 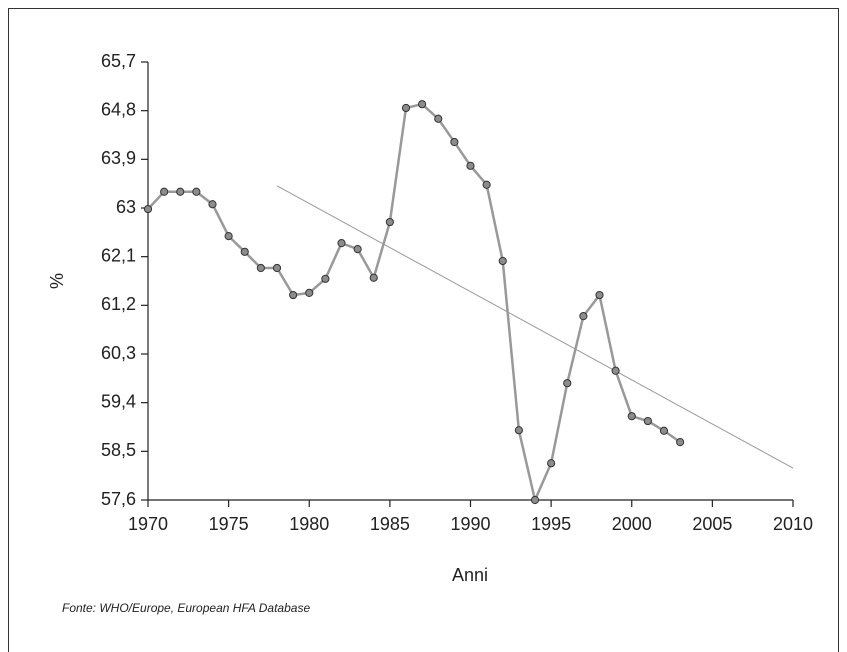 What do you see at coordinates (309, 524) in the screenshot?
I see `x-tick-label: 1980` at bounding box center [309, 524].